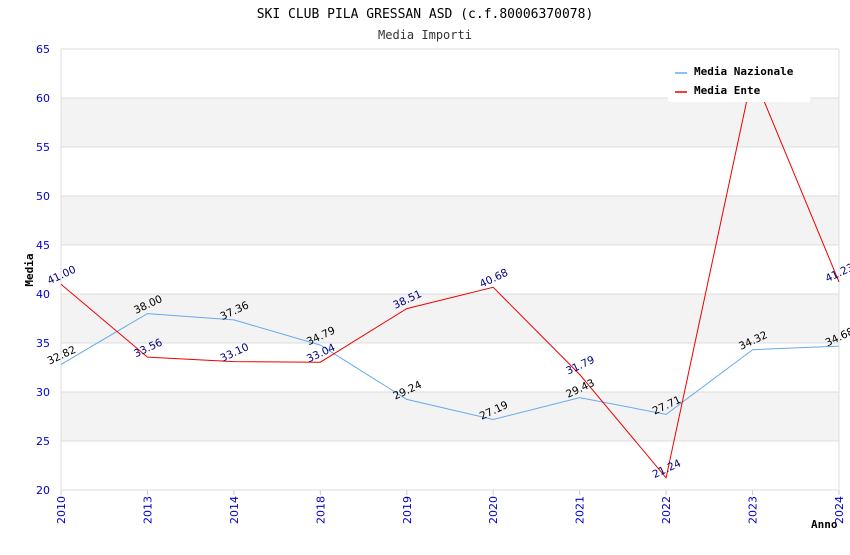 This screenshot has height=555, width=850. What do you see at coordinates (666, 510) in the screenshot?
I see `x-tick-label: 2022` at bounding box center [666, 510].